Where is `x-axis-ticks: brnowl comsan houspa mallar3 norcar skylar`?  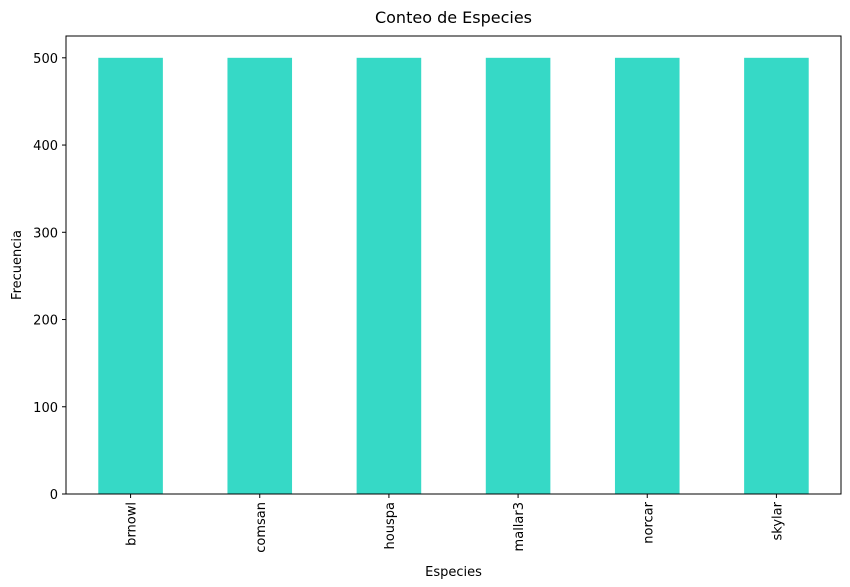 x-axis-ticks: brnowl comsan houspa mallar3 norcar skylar is located at coordinates (455, 523).